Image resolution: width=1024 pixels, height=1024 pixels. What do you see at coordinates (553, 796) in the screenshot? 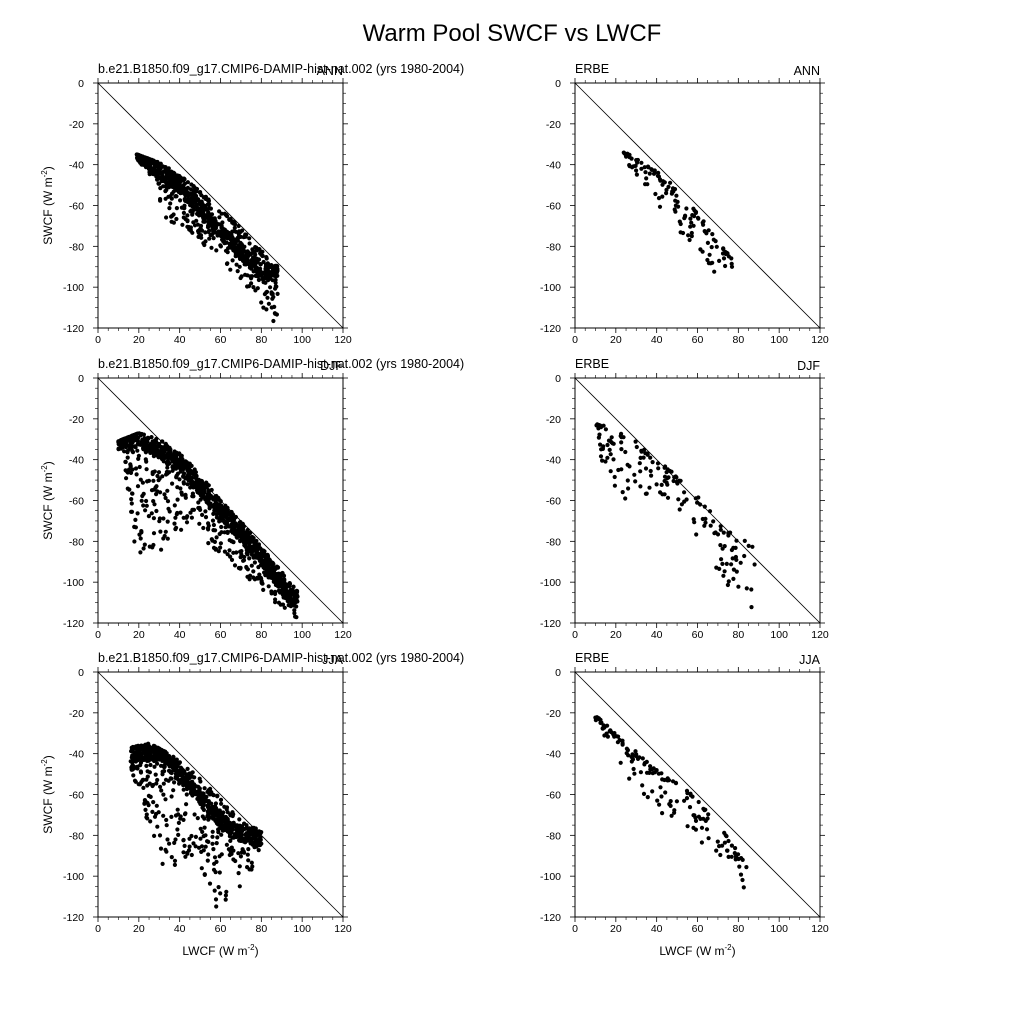
I see `y-tick-label: -60` at bounding box center [553, 796].